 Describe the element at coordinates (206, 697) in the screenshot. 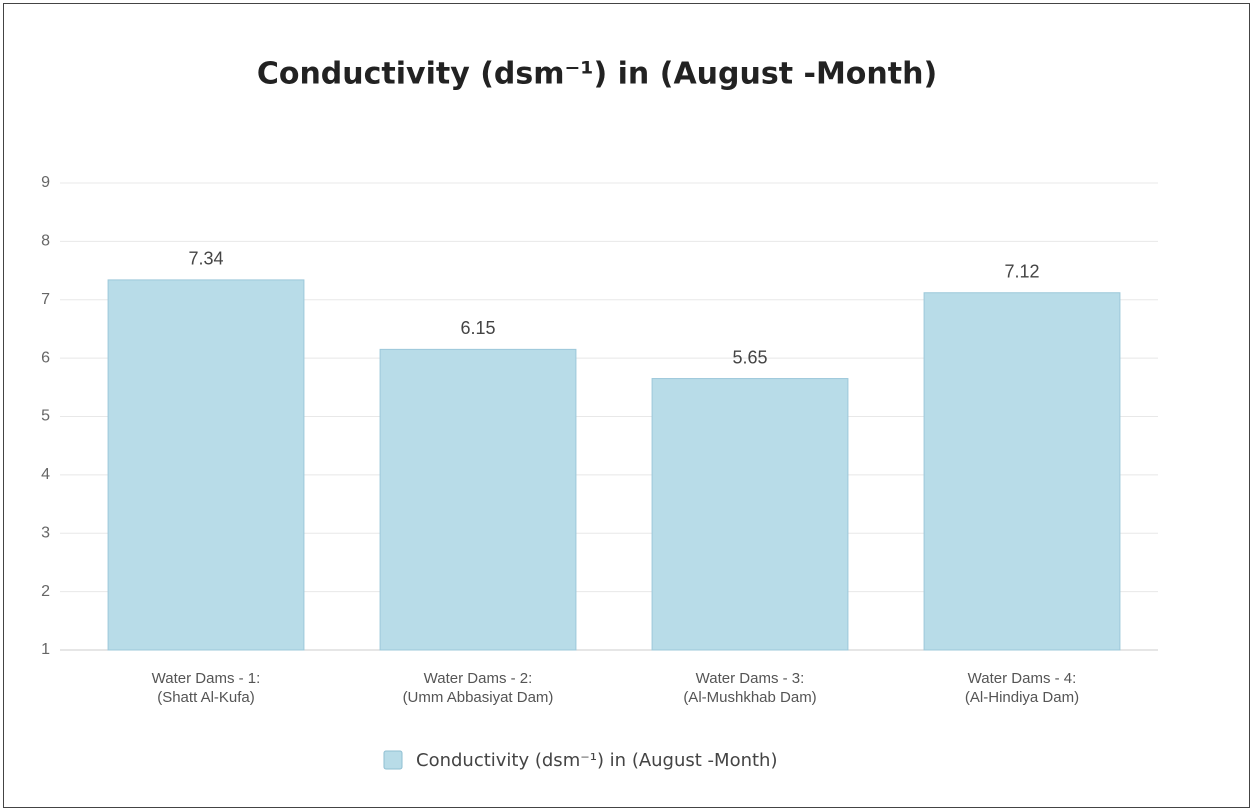

I see `x-tick-label: (Shatt Al-Kufa)` at that location.